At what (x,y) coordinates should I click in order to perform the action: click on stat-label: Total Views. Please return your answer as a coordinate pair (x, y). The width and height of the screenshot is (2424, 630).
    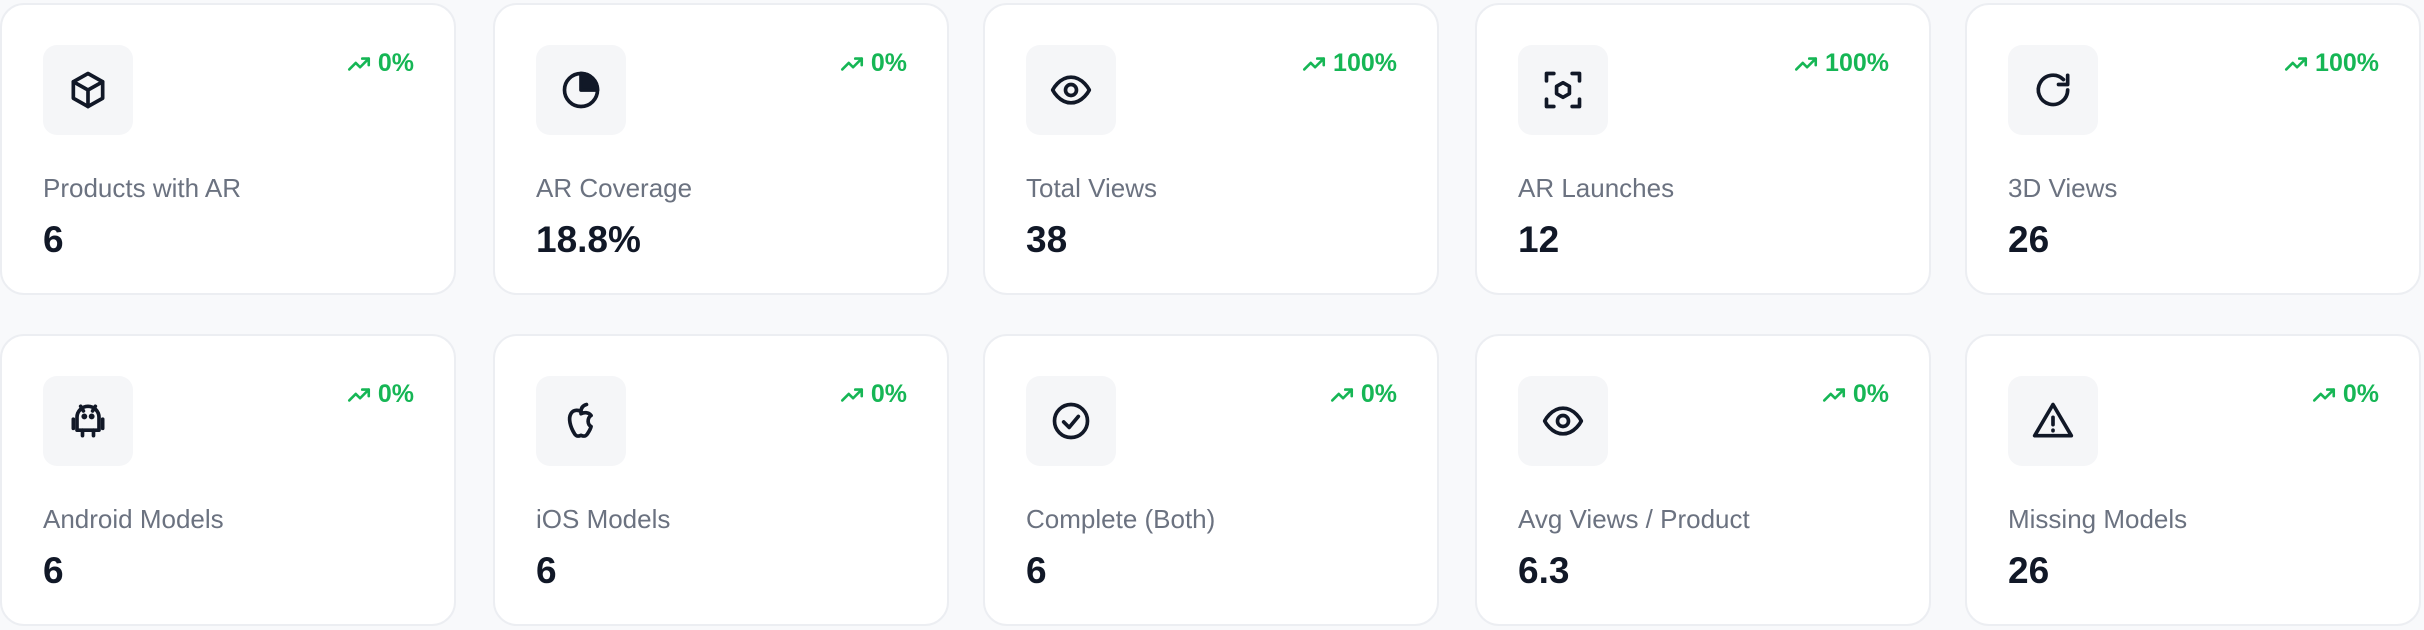
    Looking at the image, I should click on (1092, 188).